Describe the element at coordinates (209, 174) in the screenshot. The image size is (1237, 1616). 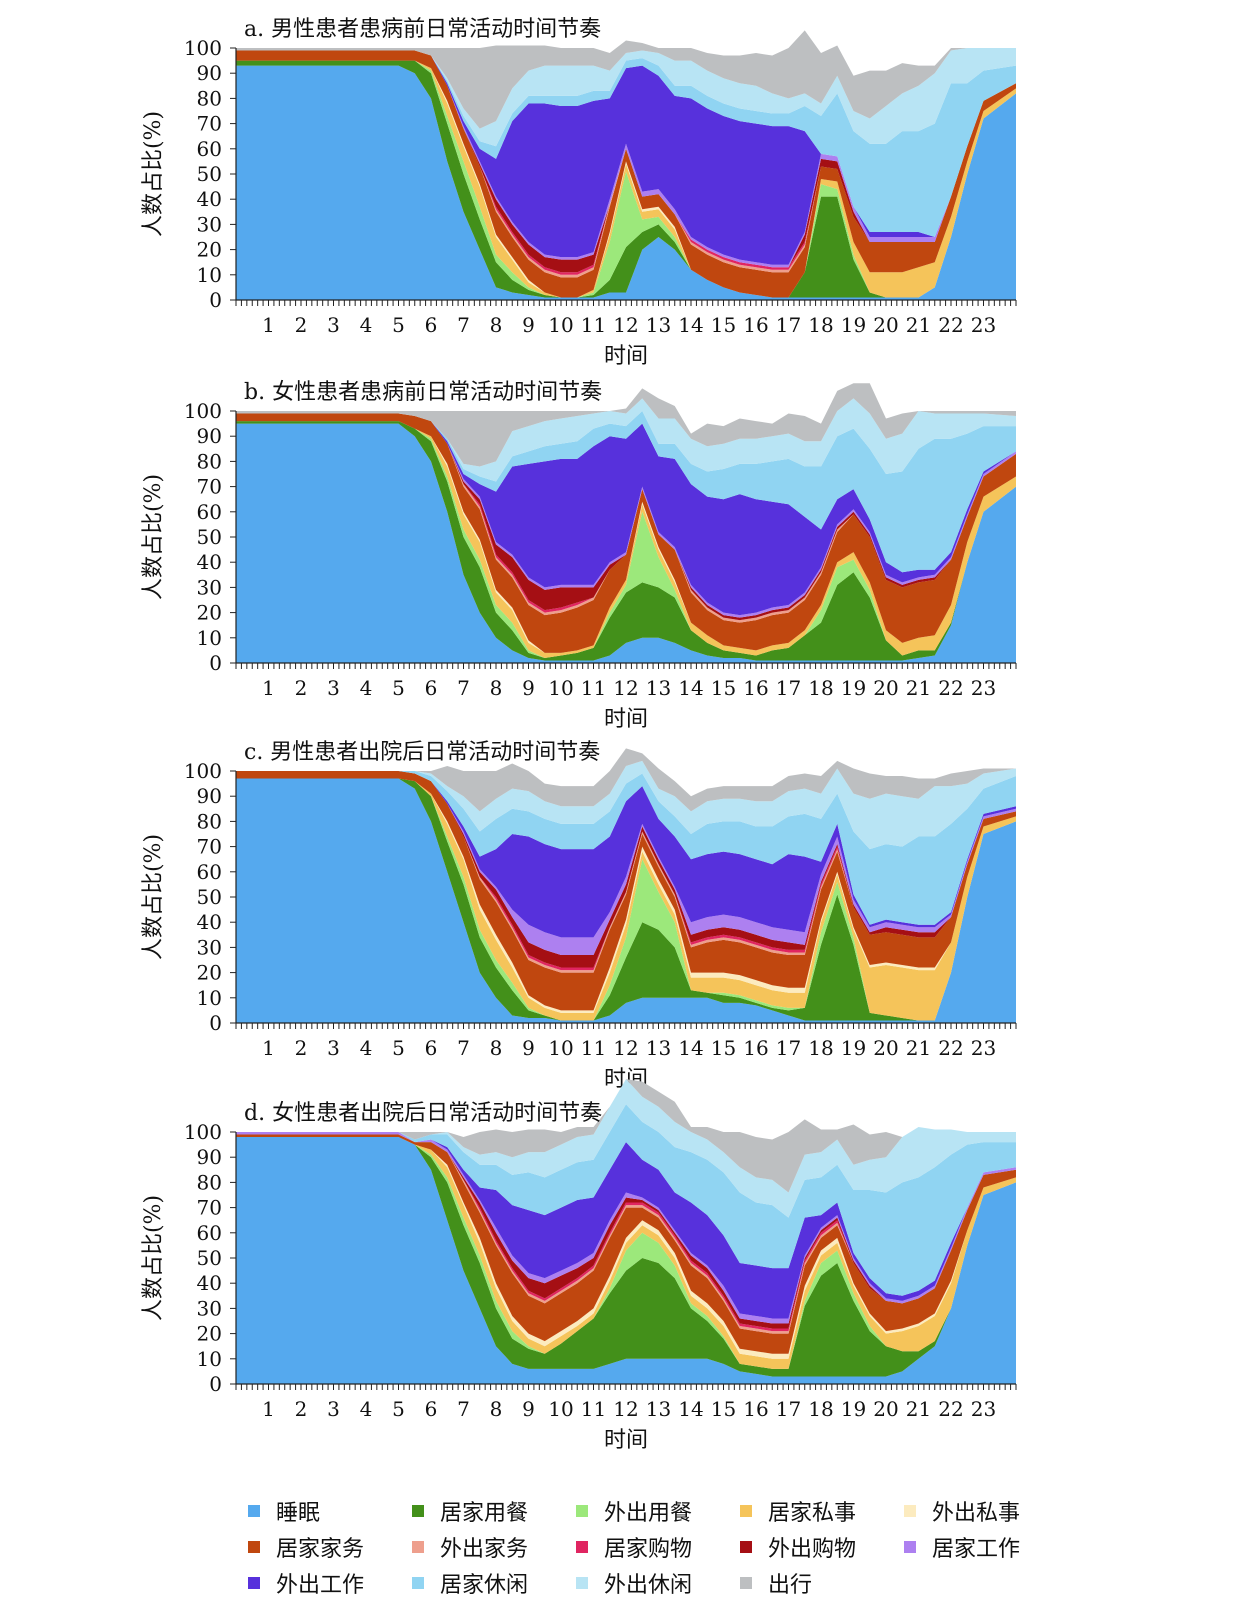
I see `y-tick-label: 50` at that location.